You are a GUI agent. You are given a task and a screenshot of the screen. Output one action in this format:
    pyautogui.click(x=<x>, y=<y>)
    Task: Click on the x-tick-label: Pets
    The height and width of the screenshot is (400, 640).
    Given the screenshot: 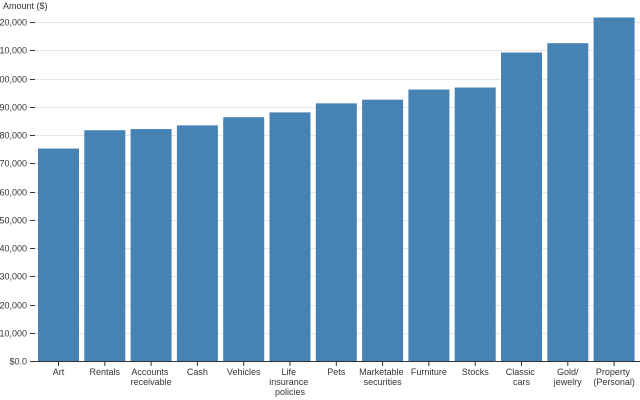 What is the action you would take?
    pyautogui.click(x=336, y=372)
    